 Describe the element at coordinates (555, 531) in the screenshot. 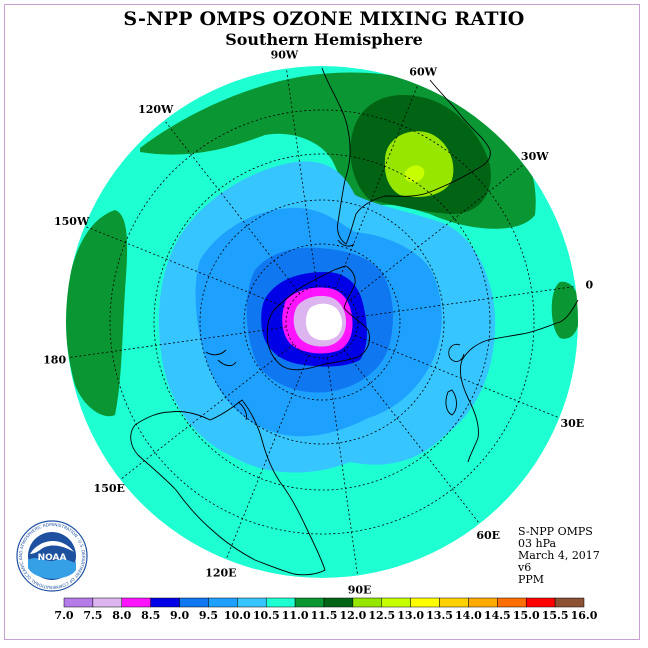

I see `info-instrument: S-NPP OMPS` at that location.